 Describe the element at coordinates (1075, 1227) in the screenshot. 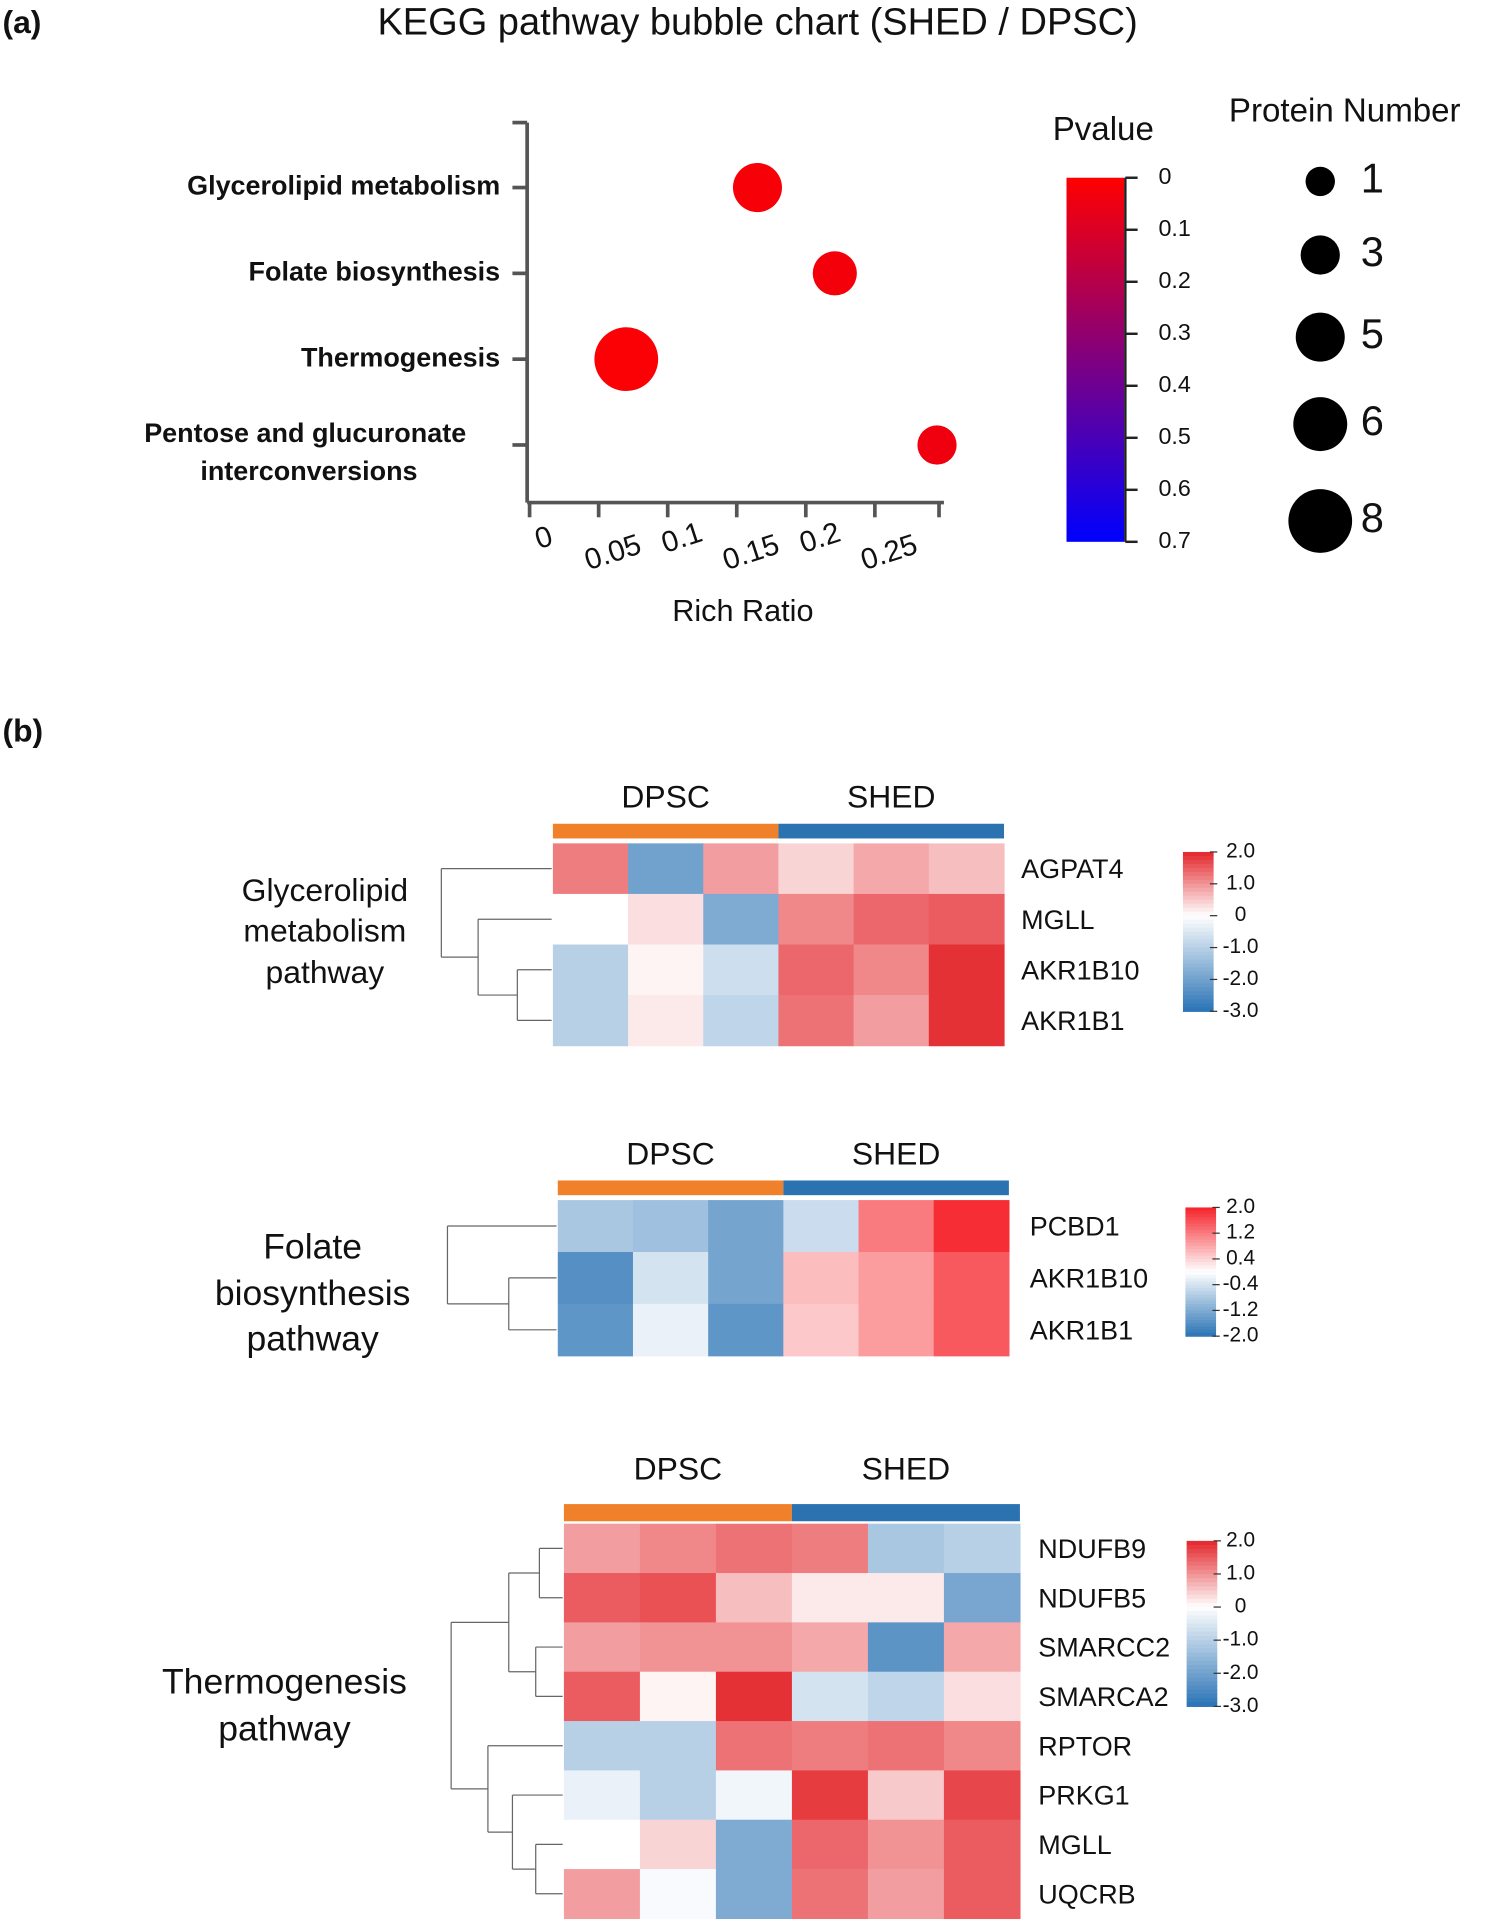

I see `row-label: PCBD1` at that location.